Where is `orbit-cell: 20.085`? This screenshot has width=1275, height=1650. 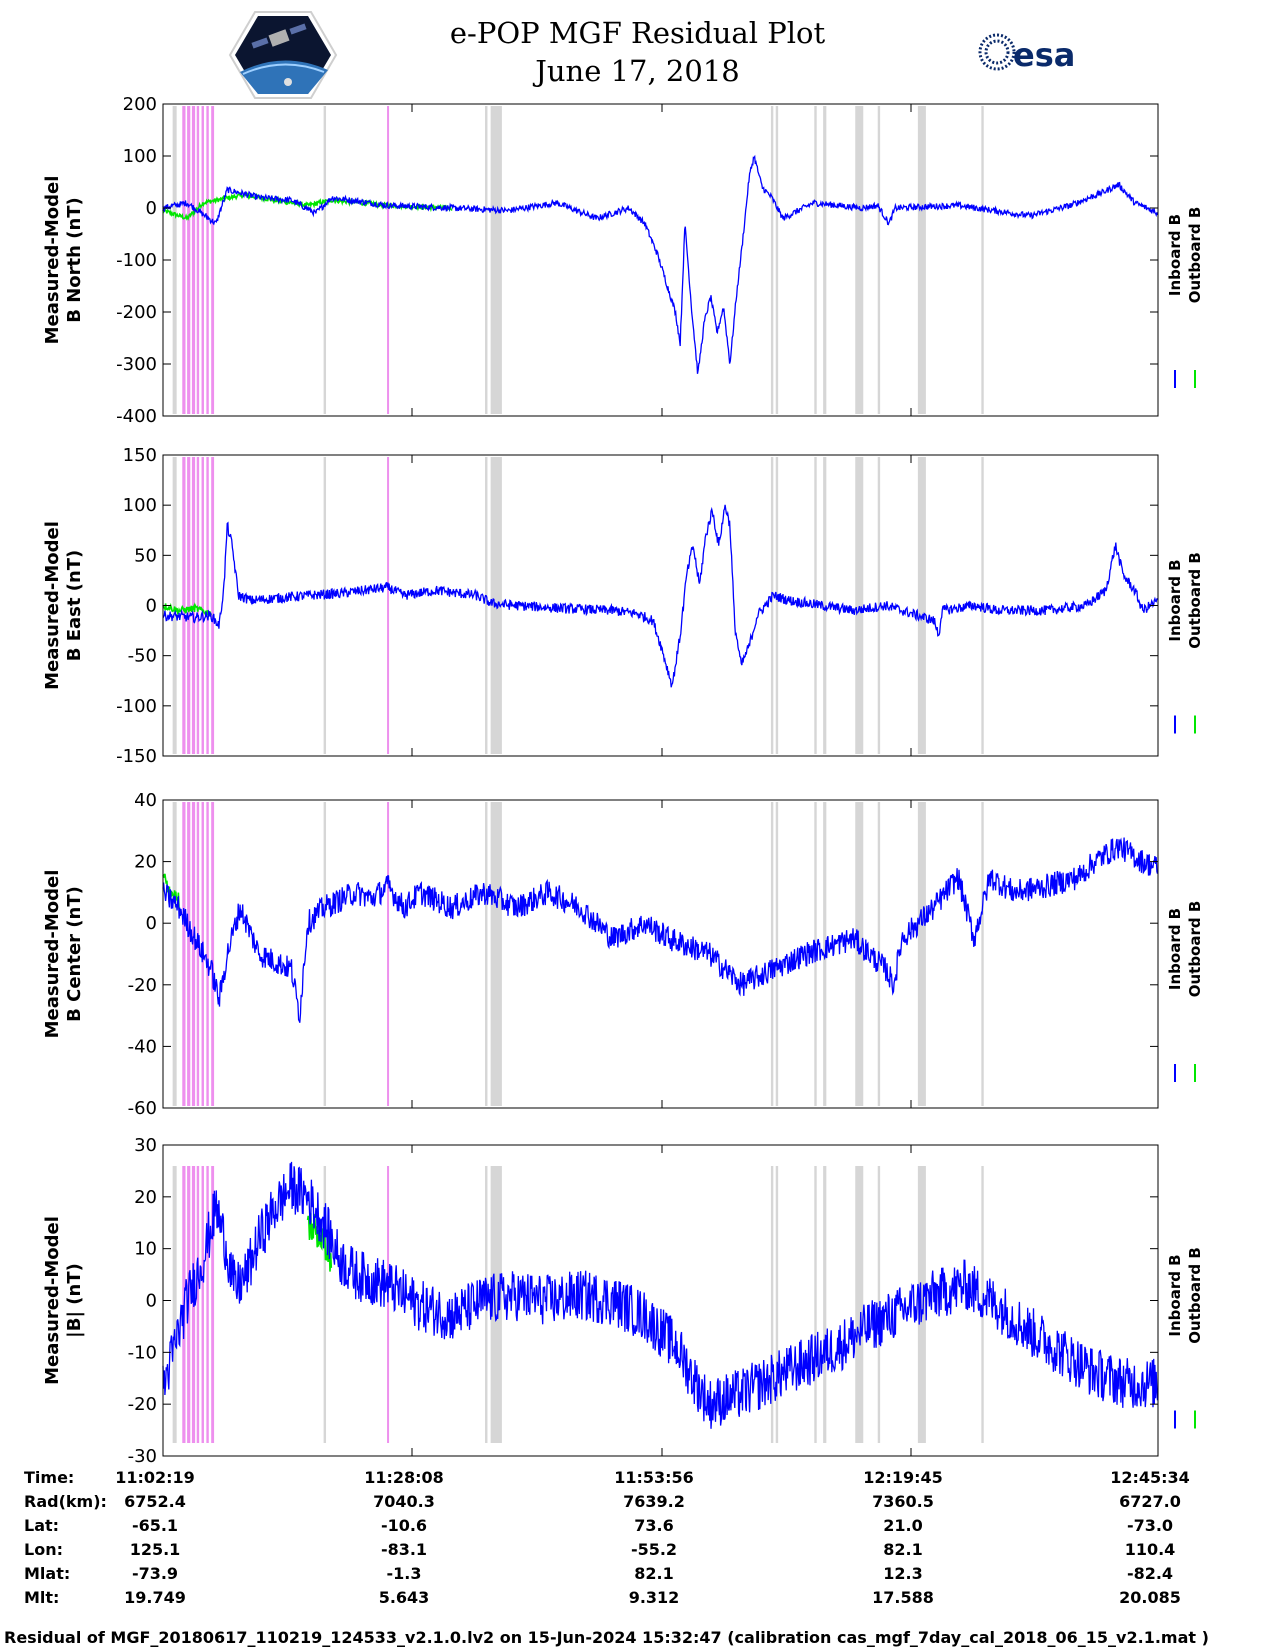
orbit-cell: 20.085 is located at coordinates (1150, 1597).